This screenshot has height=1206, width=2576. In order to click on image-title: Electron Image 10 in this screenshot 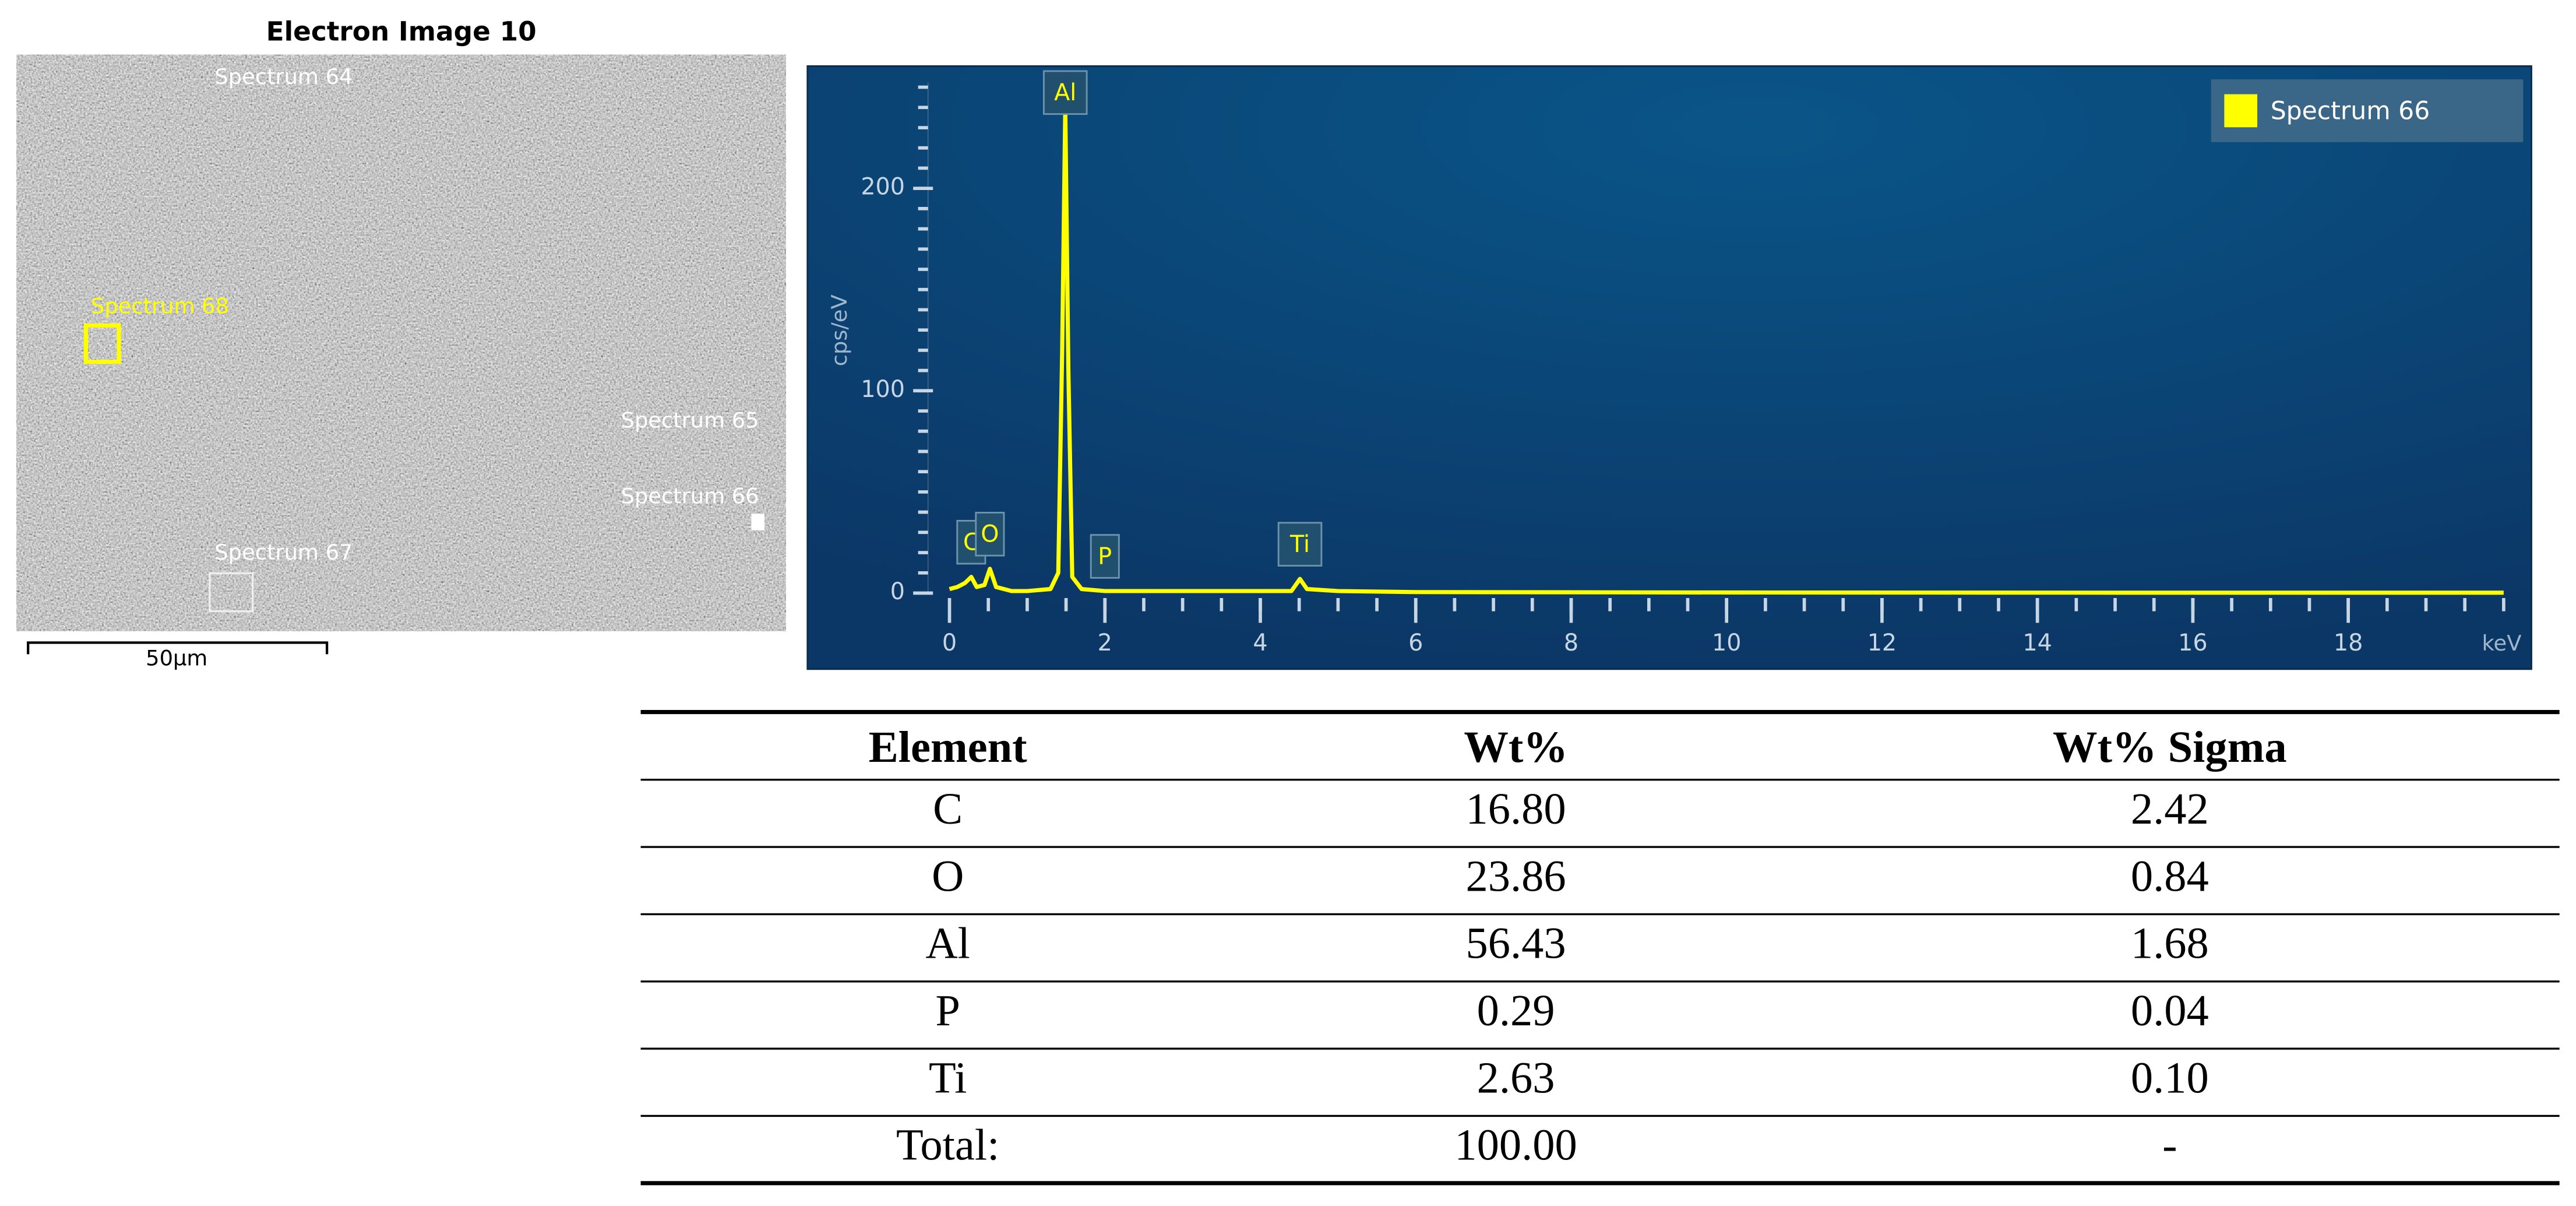, I will do `click(402, 31)`.